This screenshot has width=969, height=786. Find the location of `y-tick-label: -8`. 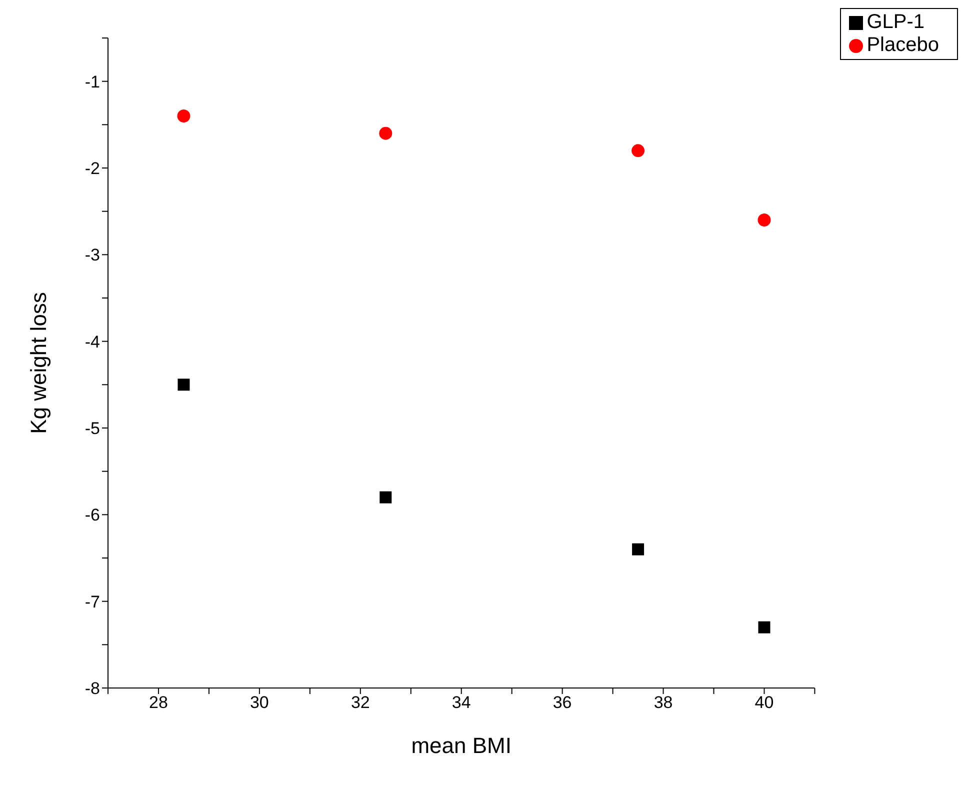

y-tick-label: -8 is located at coordinates (92, 688).